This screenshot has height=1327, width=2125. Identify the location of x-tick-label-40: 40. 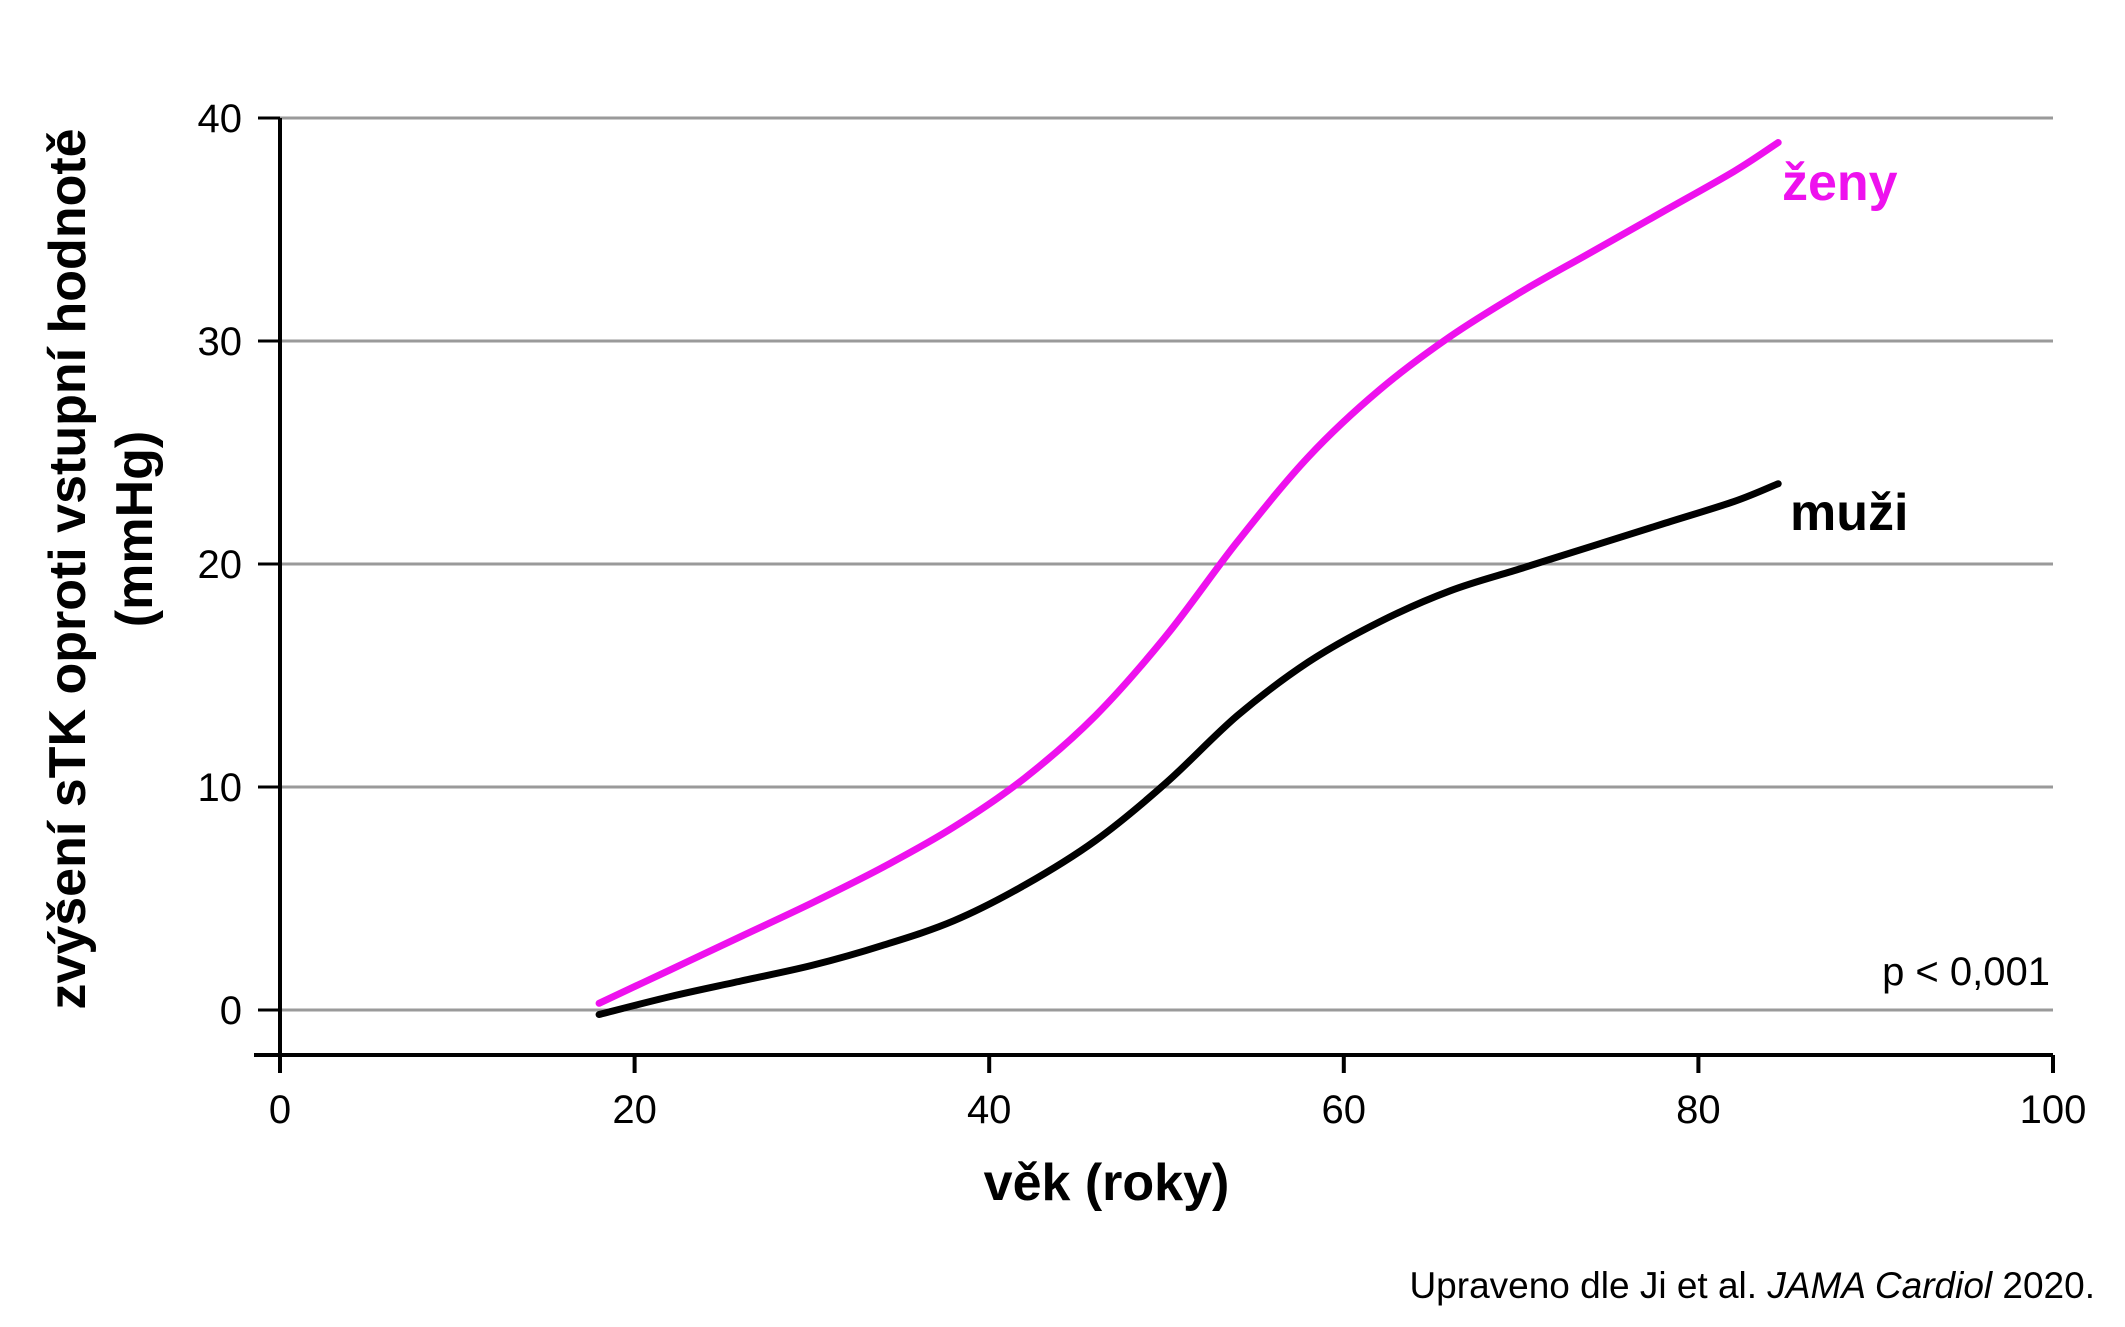
(989, 1110).